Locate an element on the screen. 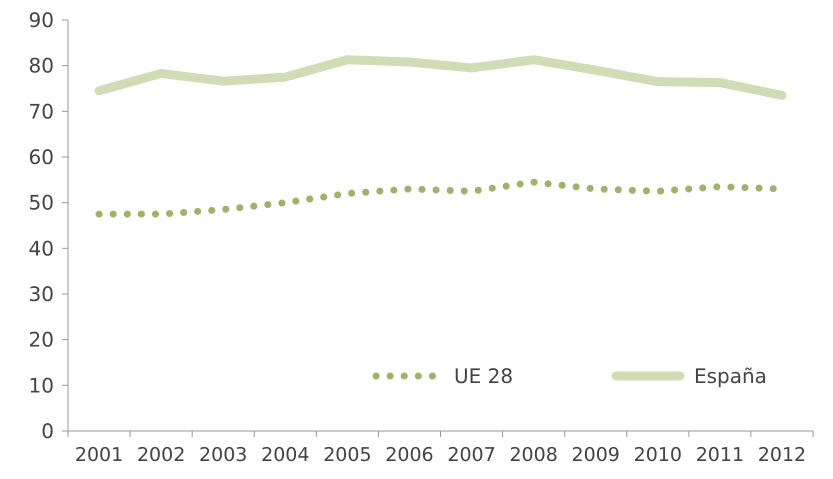 The height and width of the screenshot is (479, 833). y-tick-label: 20 is located at coordinates (41, 340).